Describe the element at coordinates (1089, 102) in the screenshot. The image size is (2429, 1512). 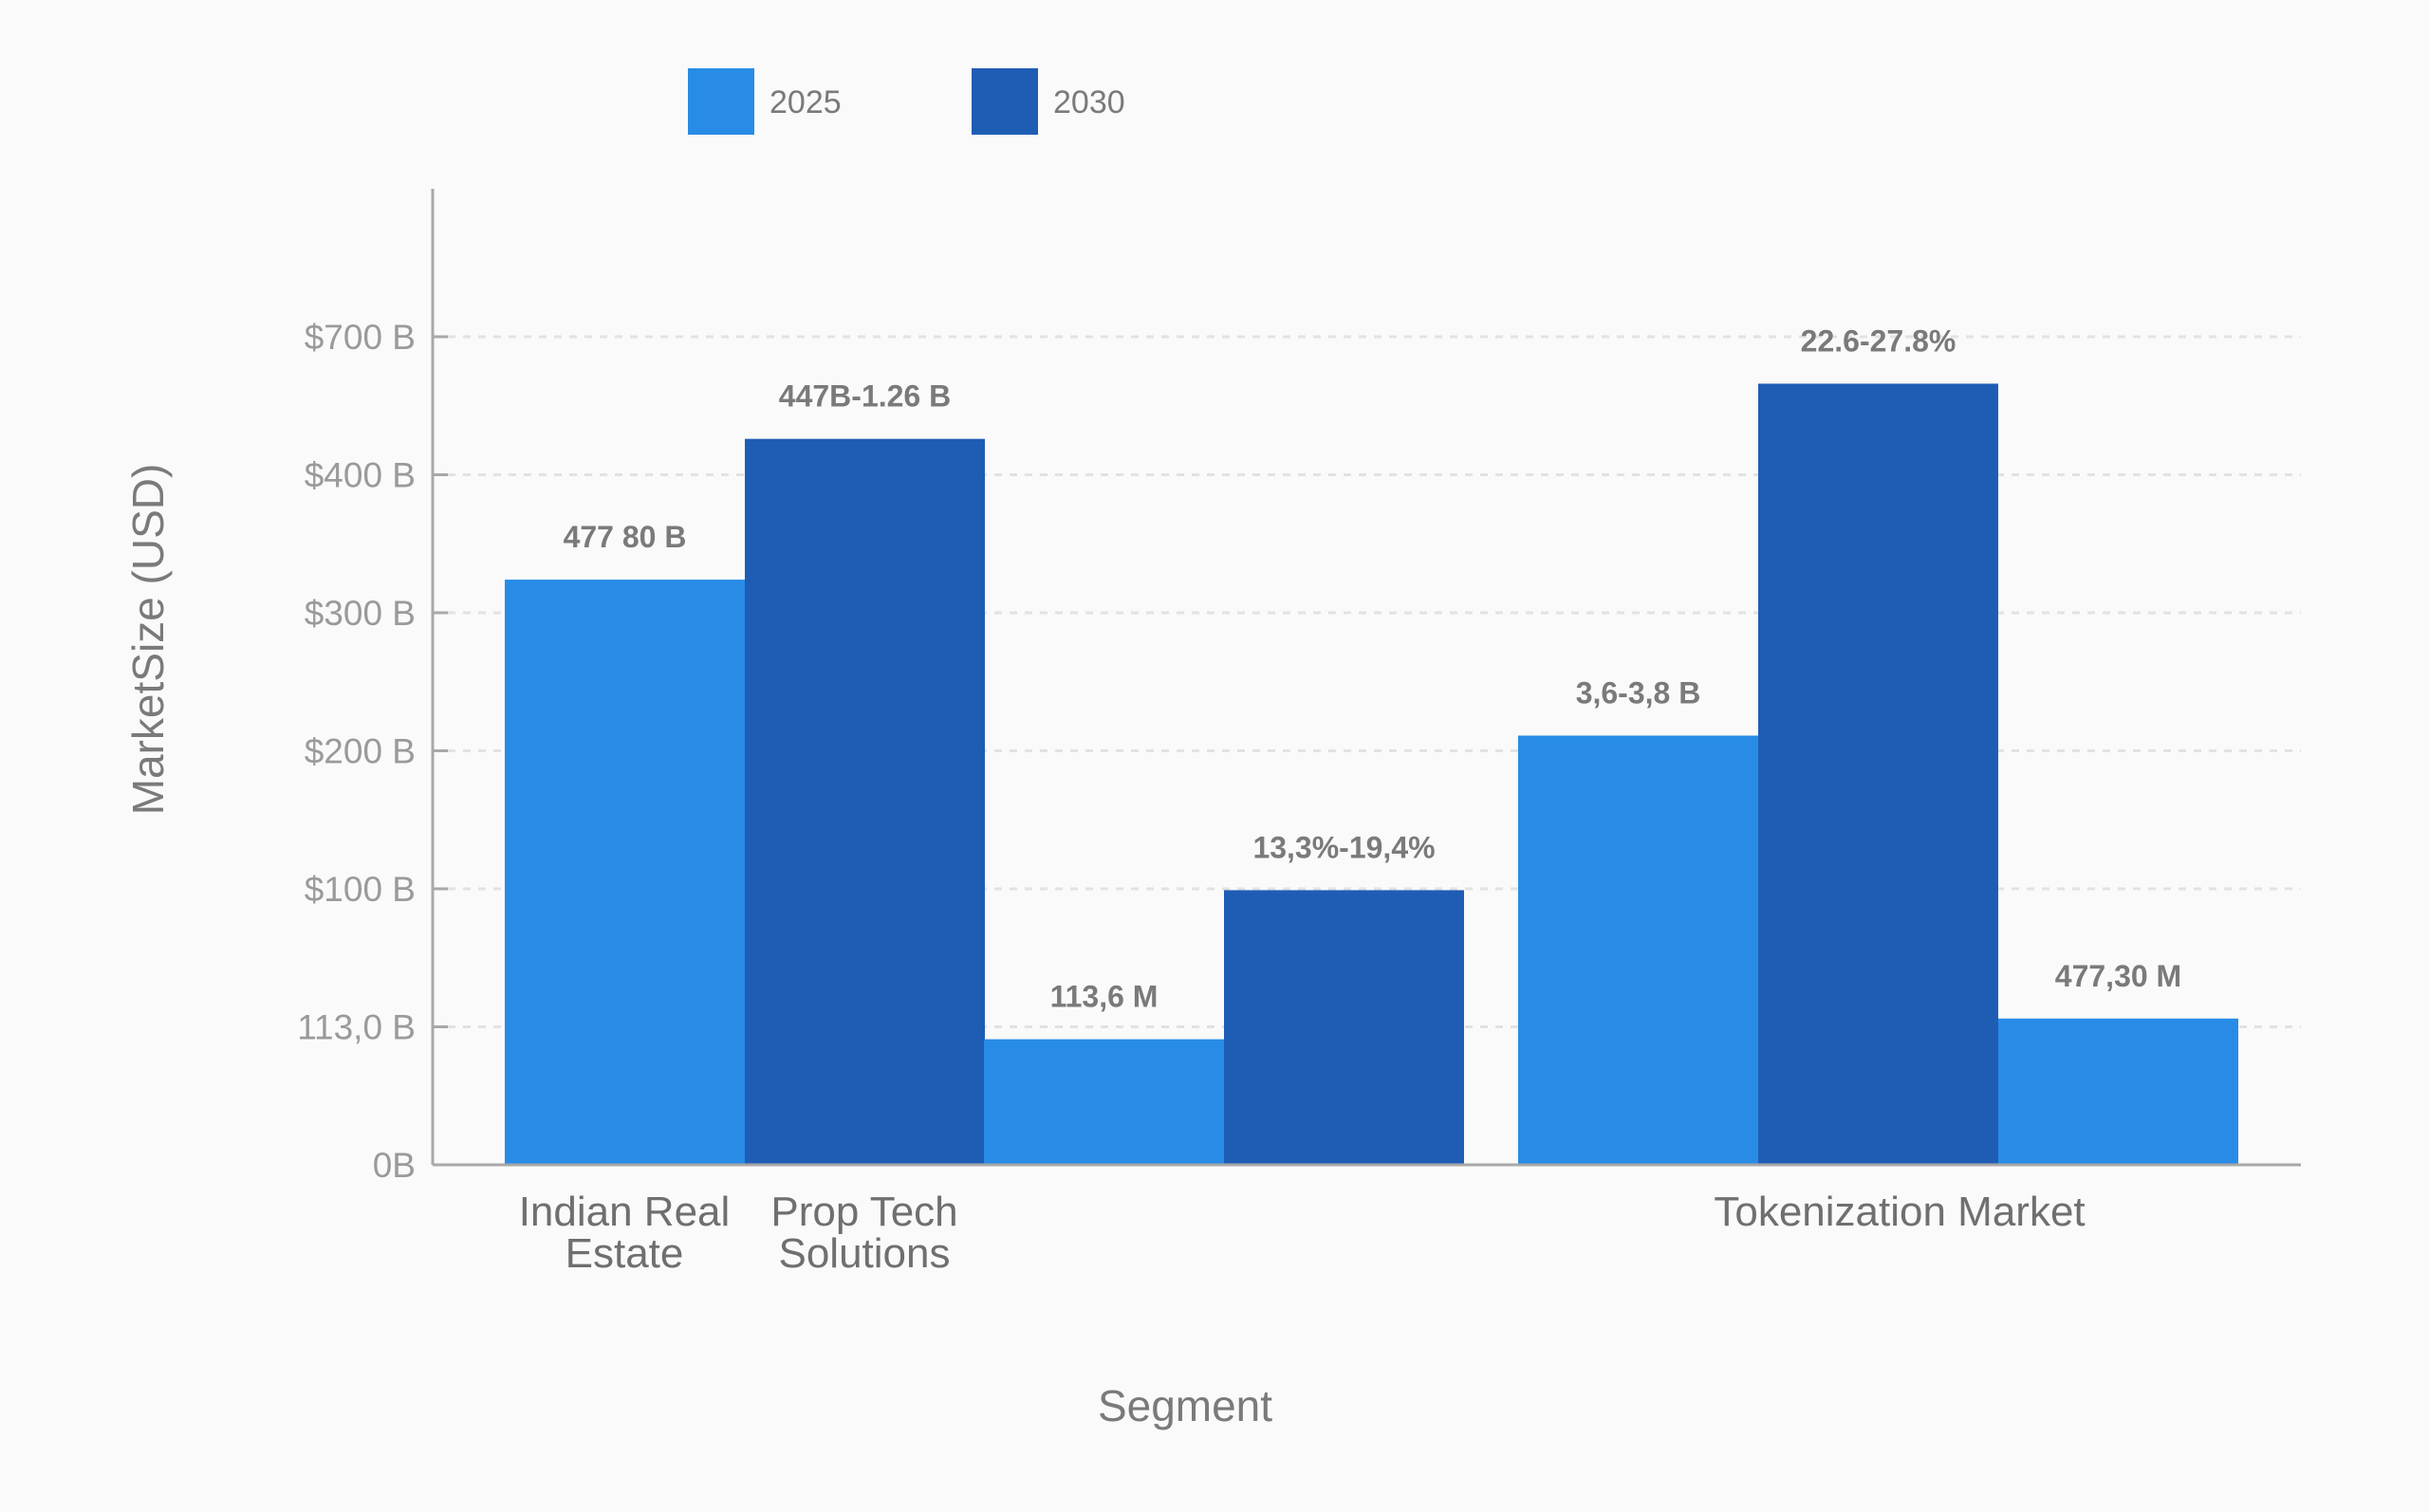
I see `legend-label: 2030` at that location.